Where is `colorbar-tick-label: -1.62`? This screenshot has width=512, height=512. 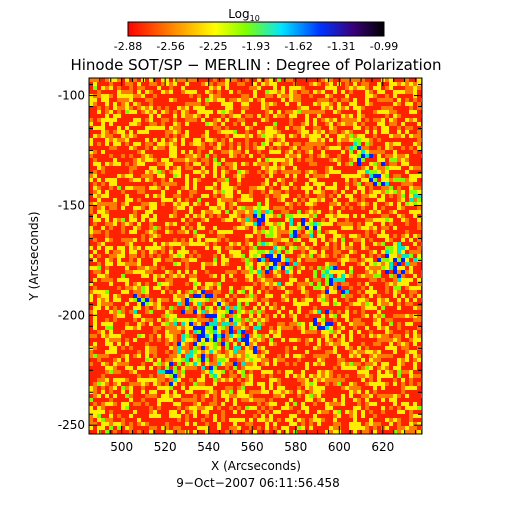
colorbar-tick-label: -1.62 is located at coordinates (298, 46).